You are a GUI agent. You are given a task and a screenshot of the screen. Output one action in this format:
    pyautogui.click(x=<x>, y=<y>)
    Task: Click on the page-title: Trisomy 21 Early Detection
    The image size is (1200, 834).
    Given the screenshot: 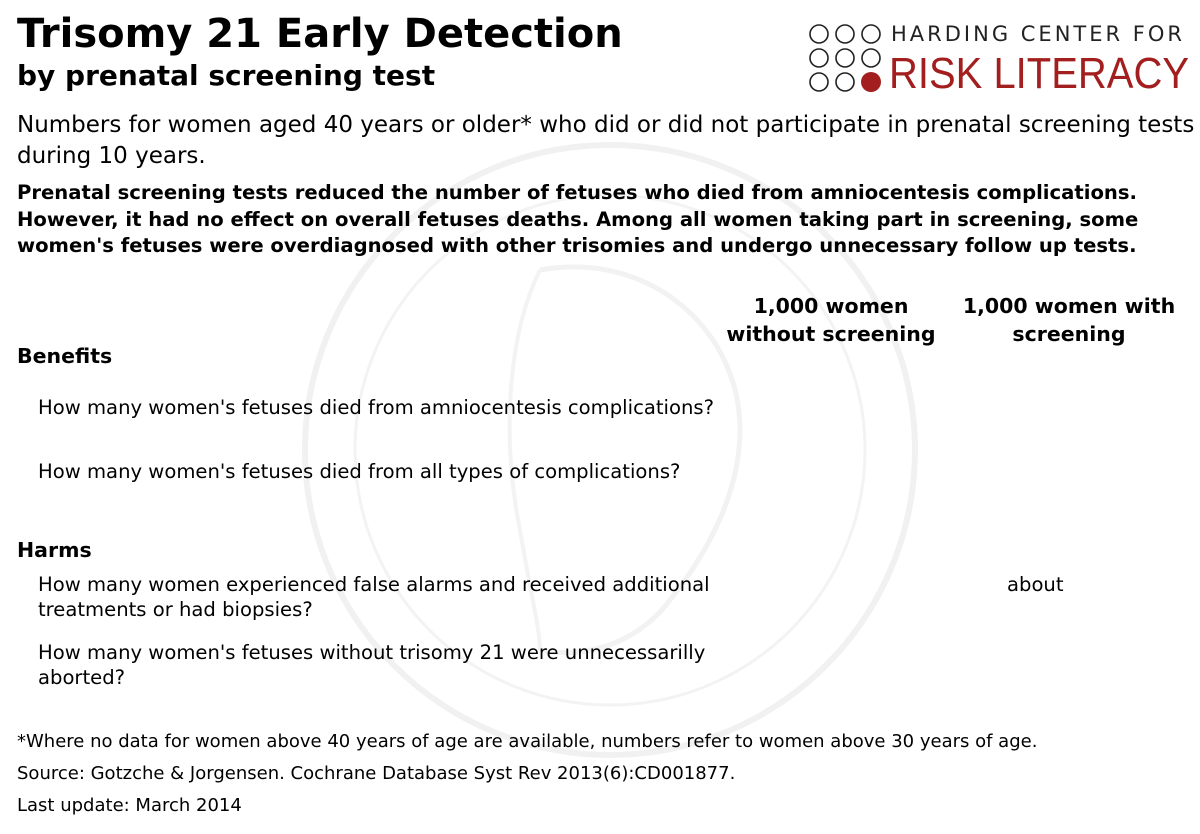 What is the action you would take?
    pyautogui.click(x=320, y=34)
    